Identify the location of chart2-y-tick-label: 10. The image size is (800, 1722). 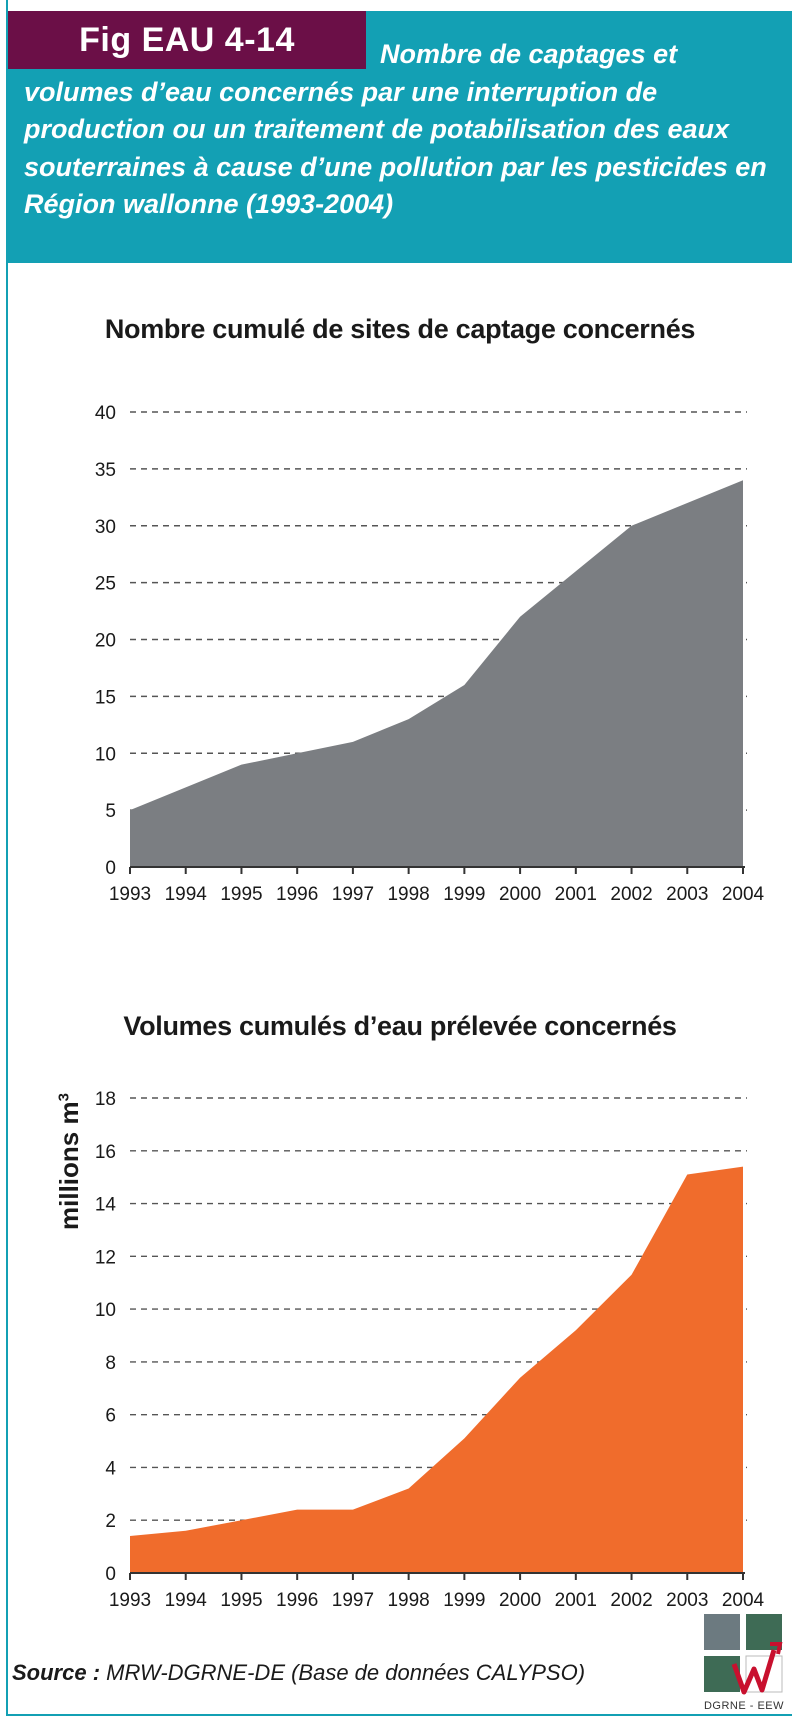
(105, 1310).